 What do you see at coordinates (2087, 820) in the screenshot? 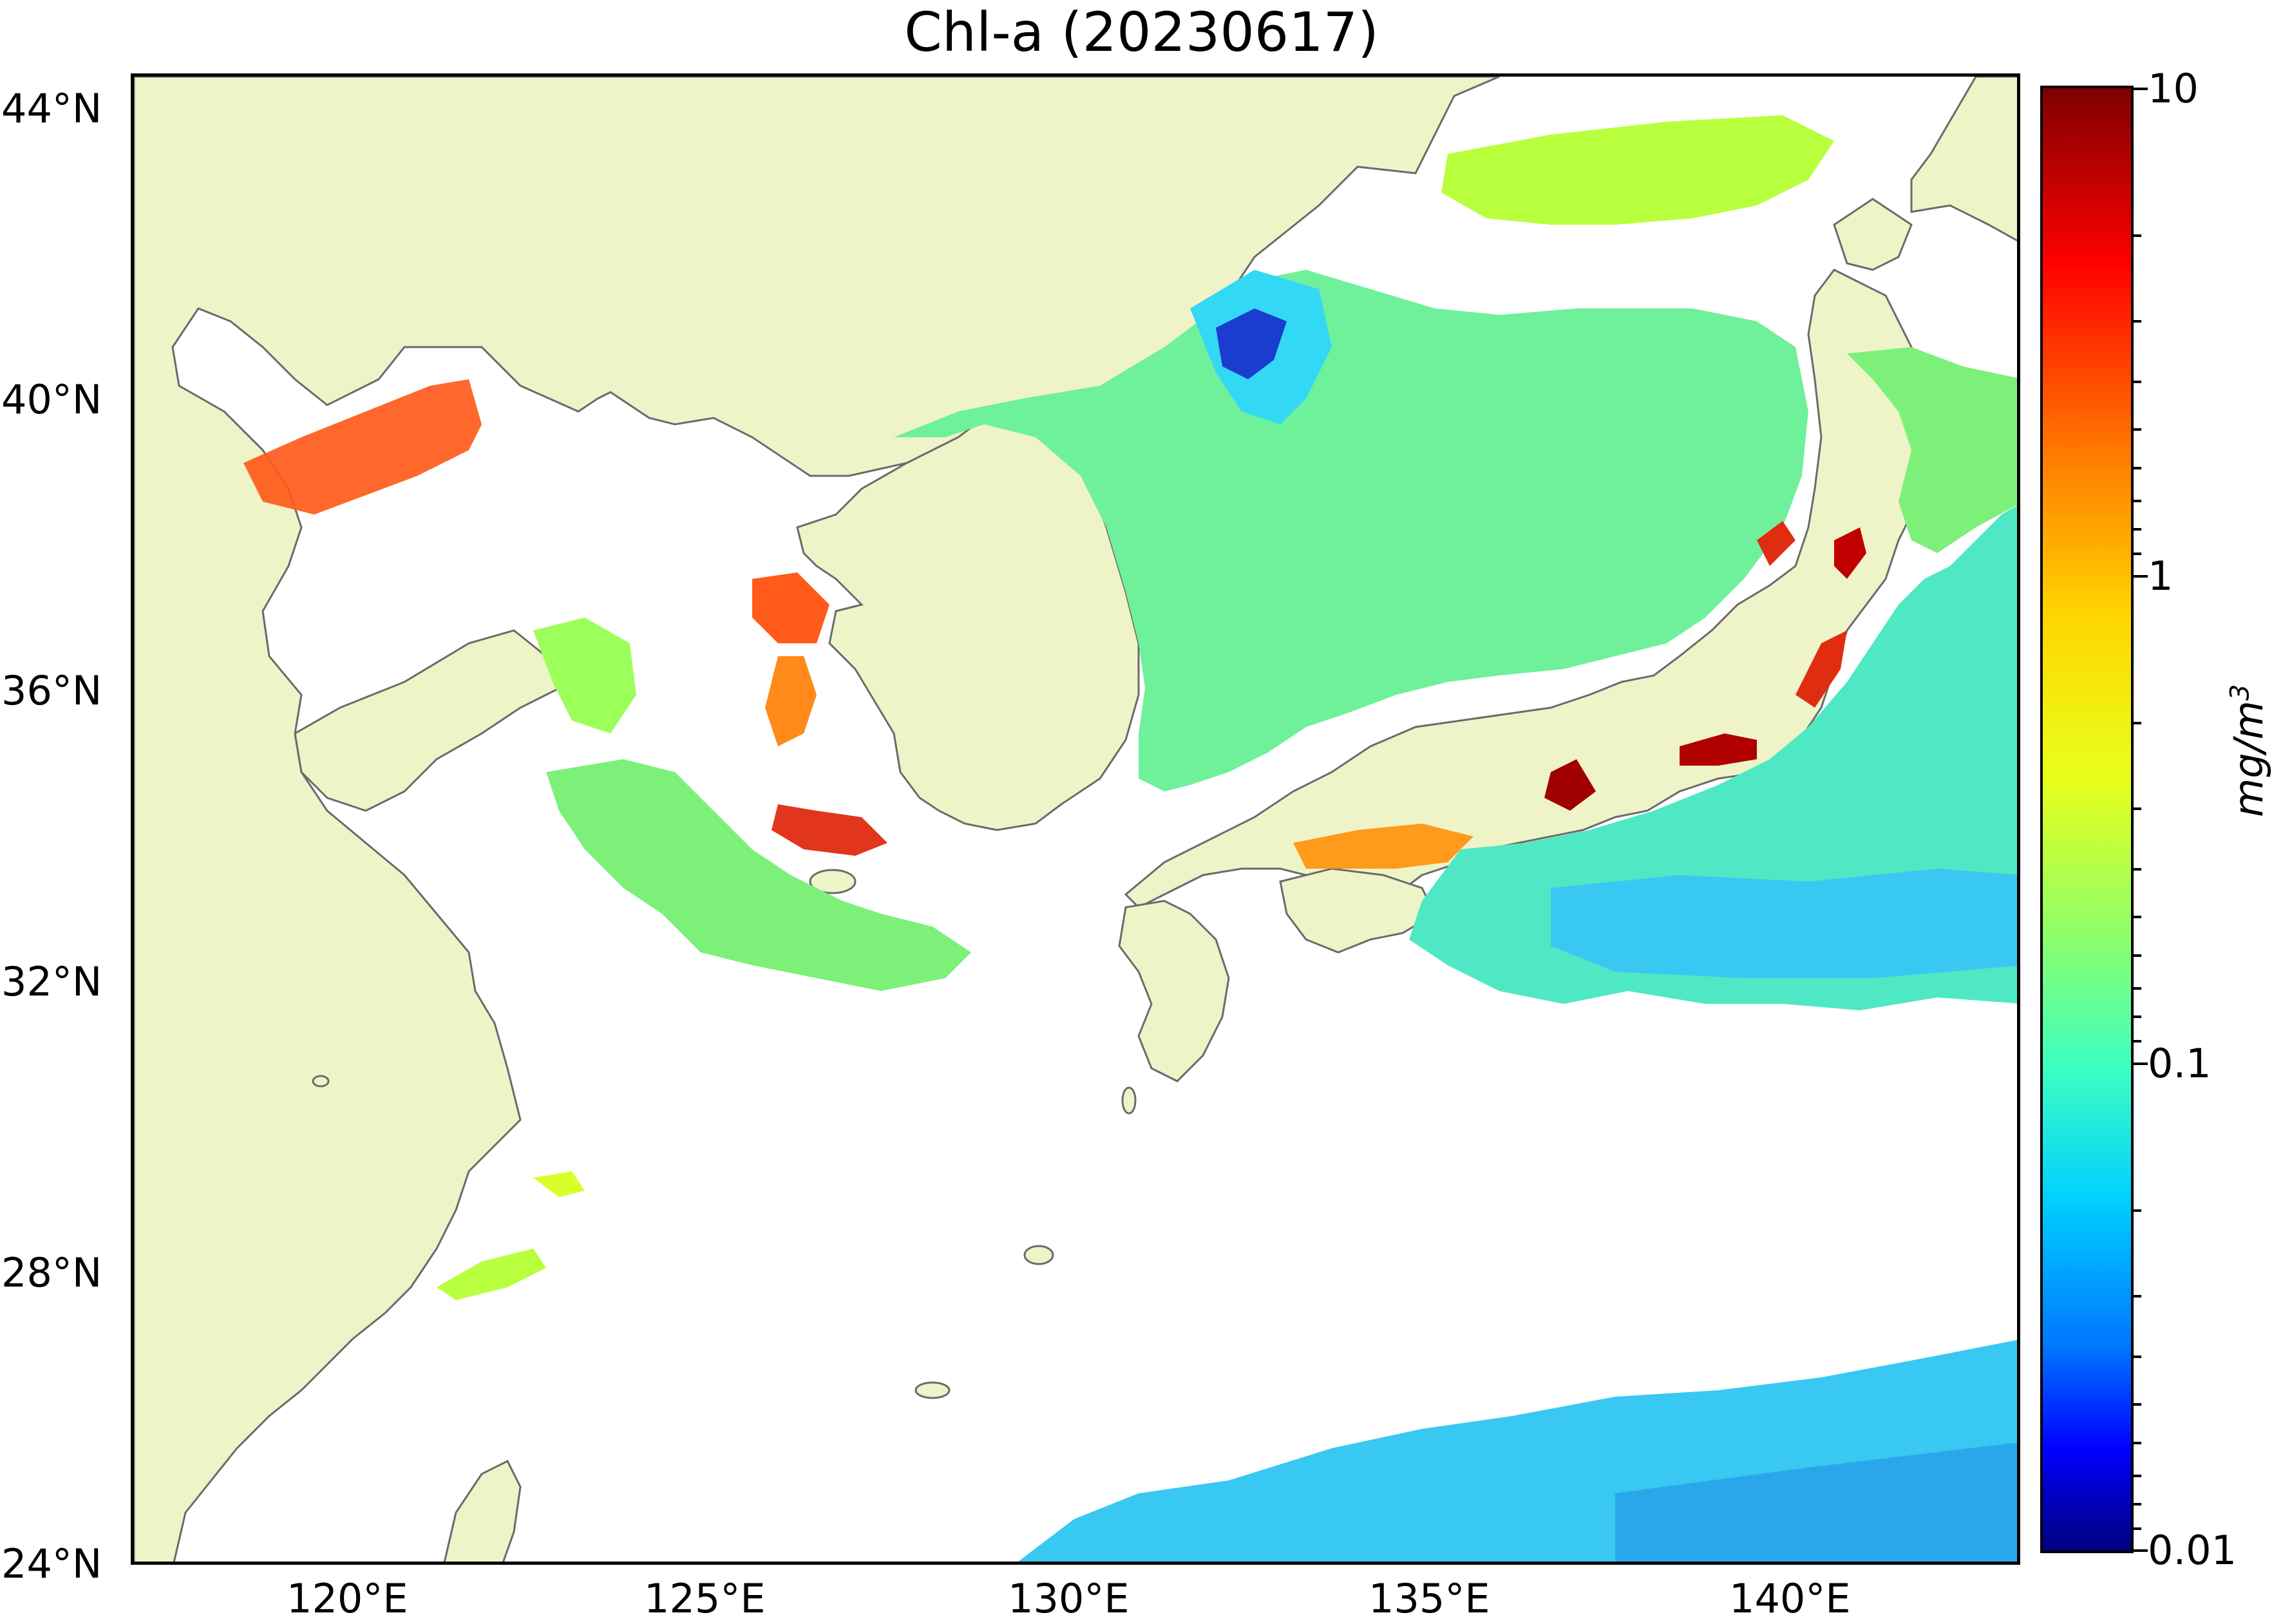
I see `colorbar` at bounding box center [2087, 820].